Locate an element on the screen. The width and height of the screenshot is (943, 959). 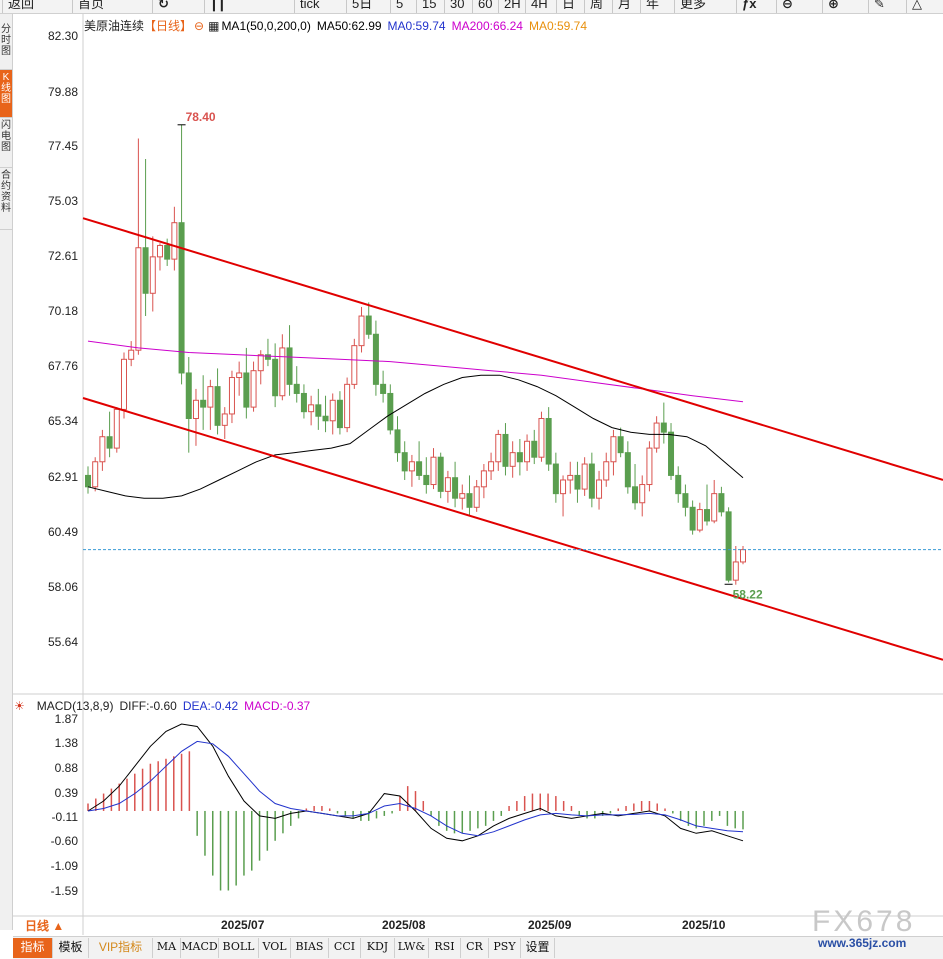
tab-vip-indicators: VIP指标 is located at coordinates (121, 948).